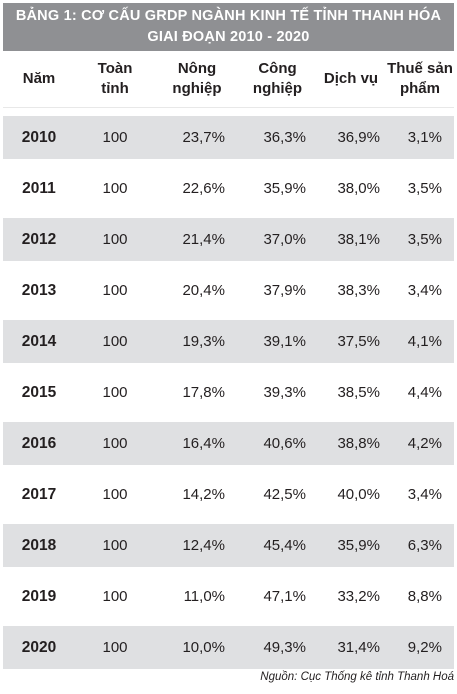  What do you see at coordinates (284, 494) in the screenshot?
I see `cell-industry: 42,5%` at bounding box center [284, 494].